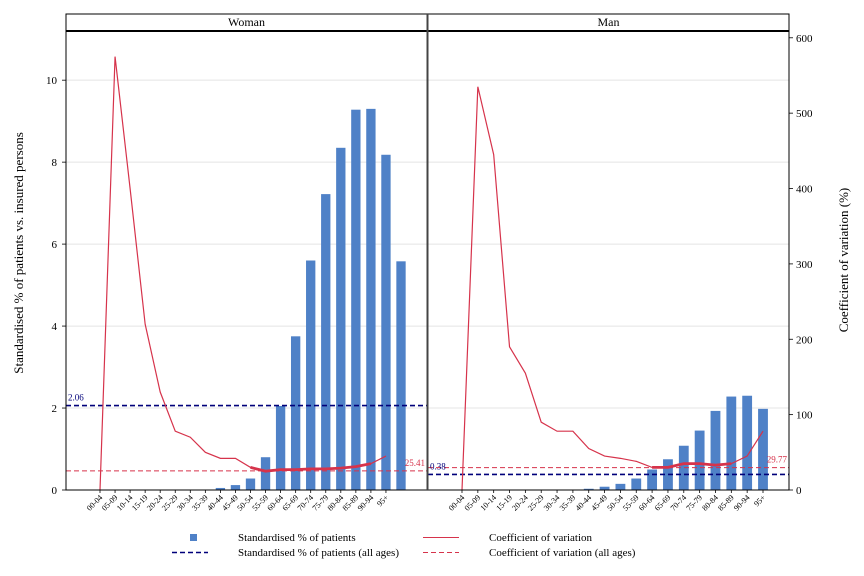 The image size is (864, 576). I want to click on legend-label: Coefficient of variation (all ages), so click(562, 553).